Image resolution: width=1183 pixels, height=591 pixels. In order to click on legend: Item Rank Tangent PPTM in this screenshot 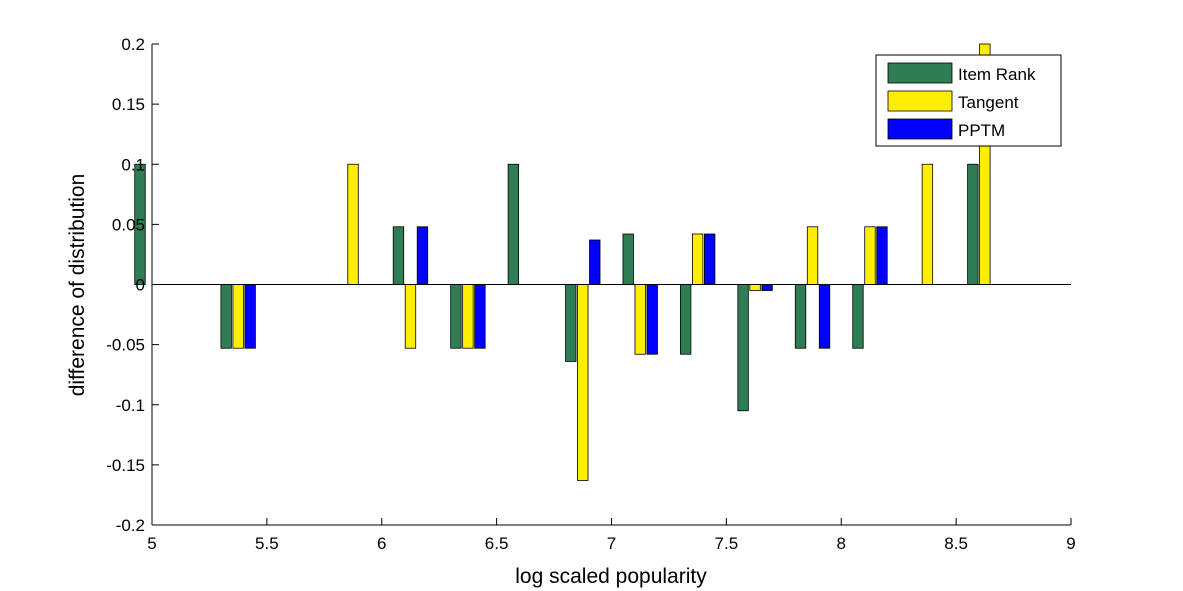, I will do `click(968, 100)`.